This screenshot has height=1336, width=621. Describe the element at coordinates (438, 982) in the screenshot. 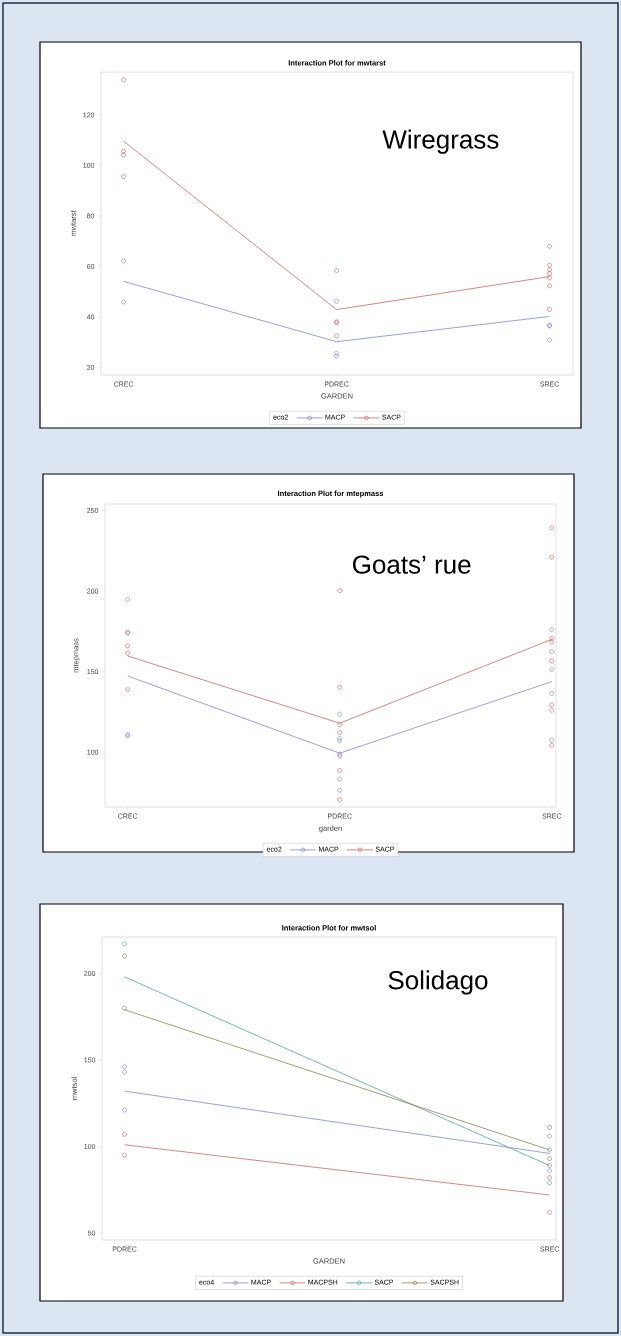

I see `annotation: Solidago` at that location.